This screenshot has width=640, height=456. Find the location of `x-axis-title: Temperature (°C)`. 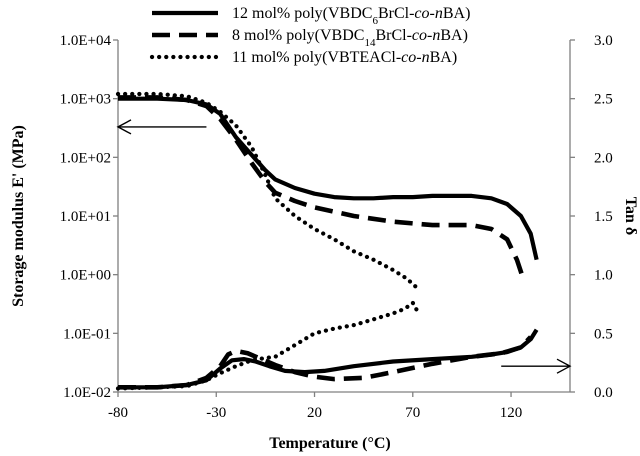

x-axis-title: Temperature (°C) is located at coordinates (329, 443).